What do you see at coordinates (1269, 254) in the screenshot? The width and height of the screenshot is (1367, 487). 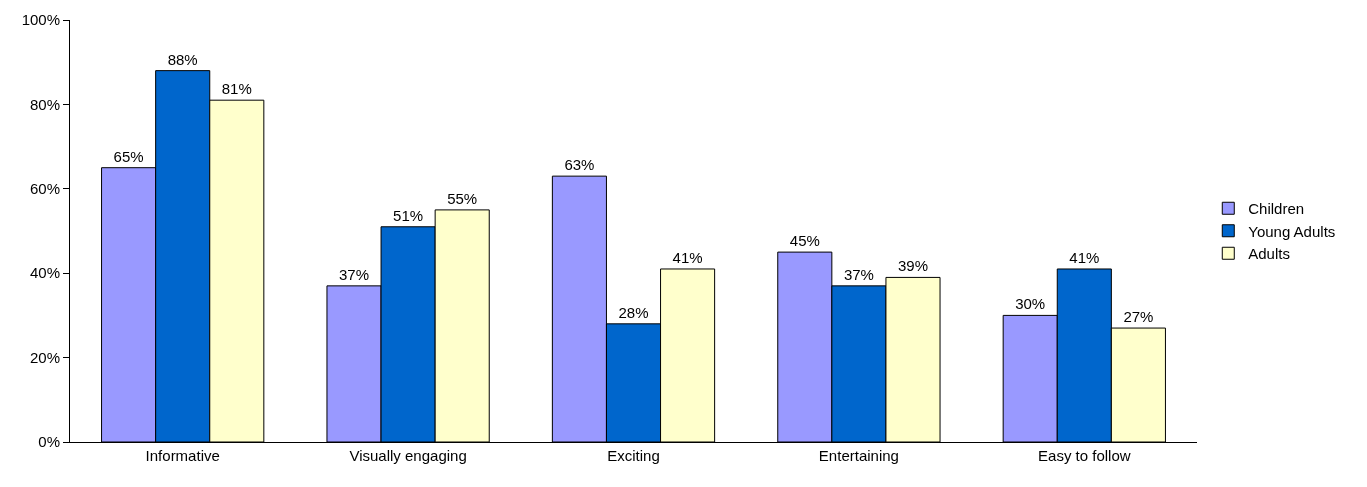 I see `legend-label: Adults` at bounding box center [1269, 254].